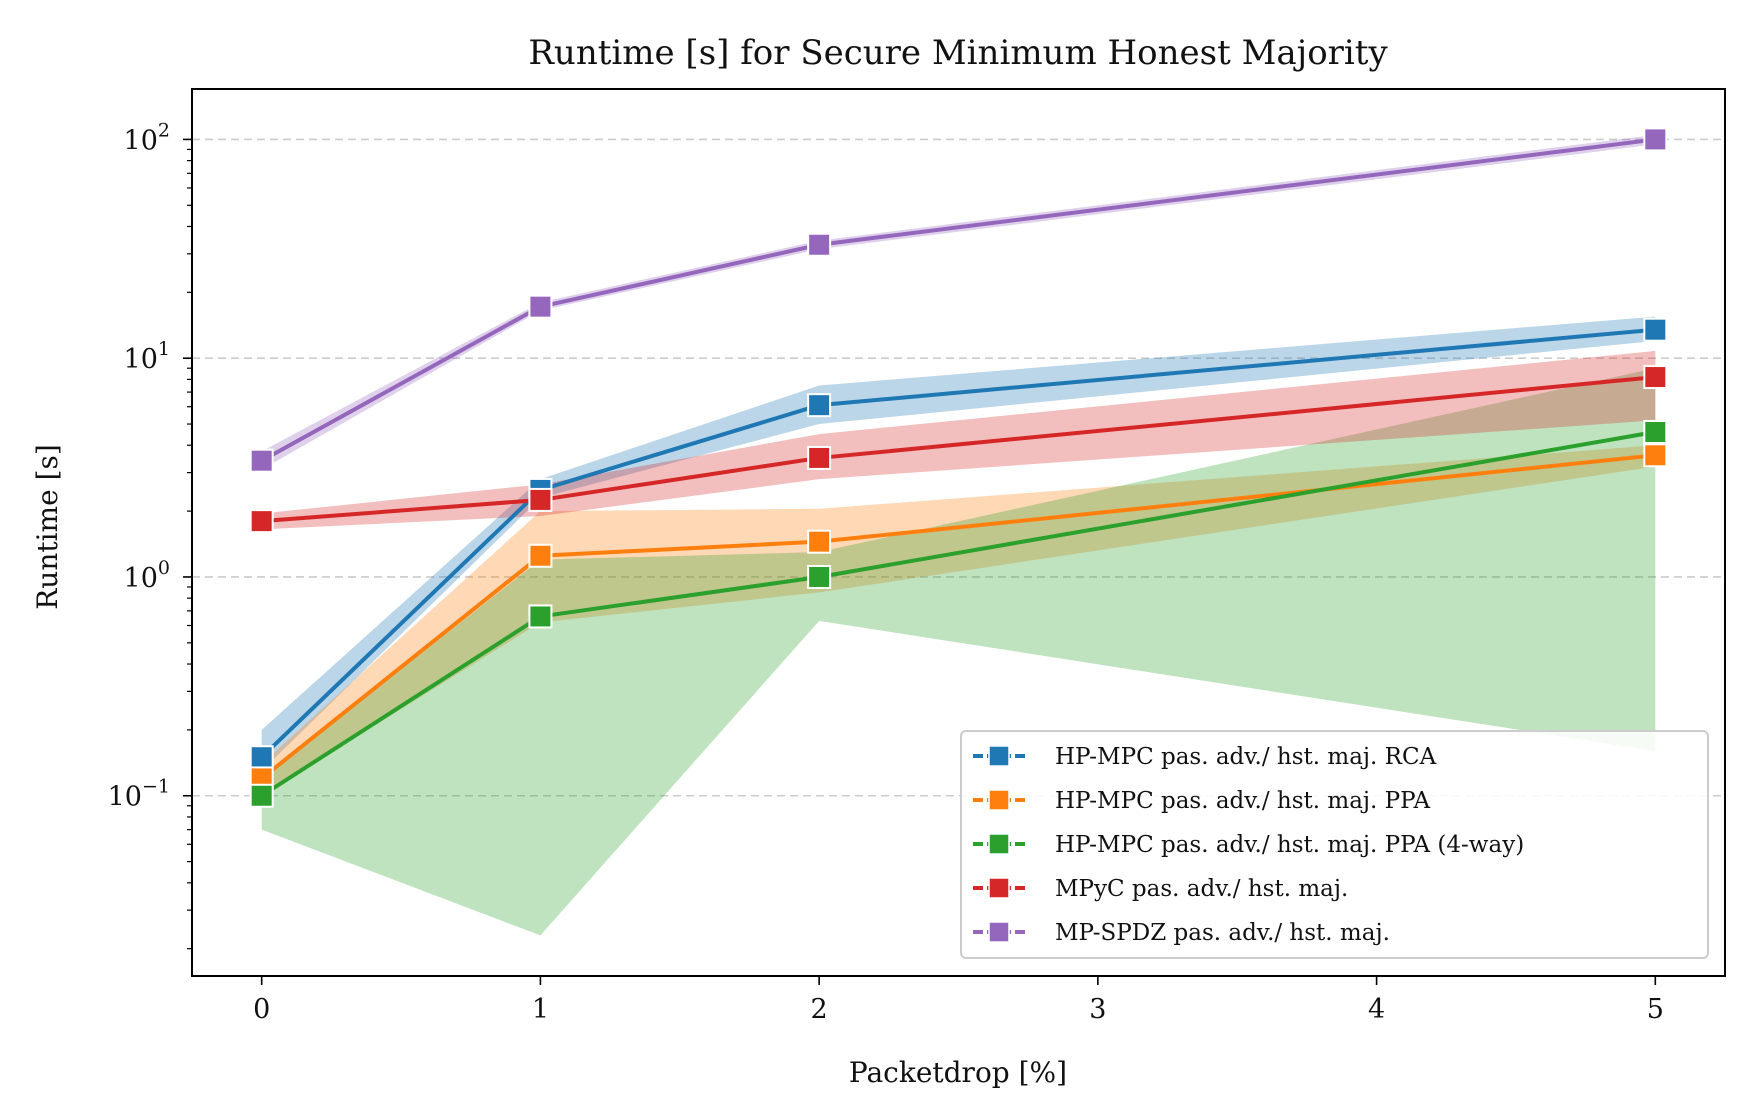 Image resolution: width=1752 pixels, height=1119 pixels. I want to click on confidence-band, so click(958, 440).